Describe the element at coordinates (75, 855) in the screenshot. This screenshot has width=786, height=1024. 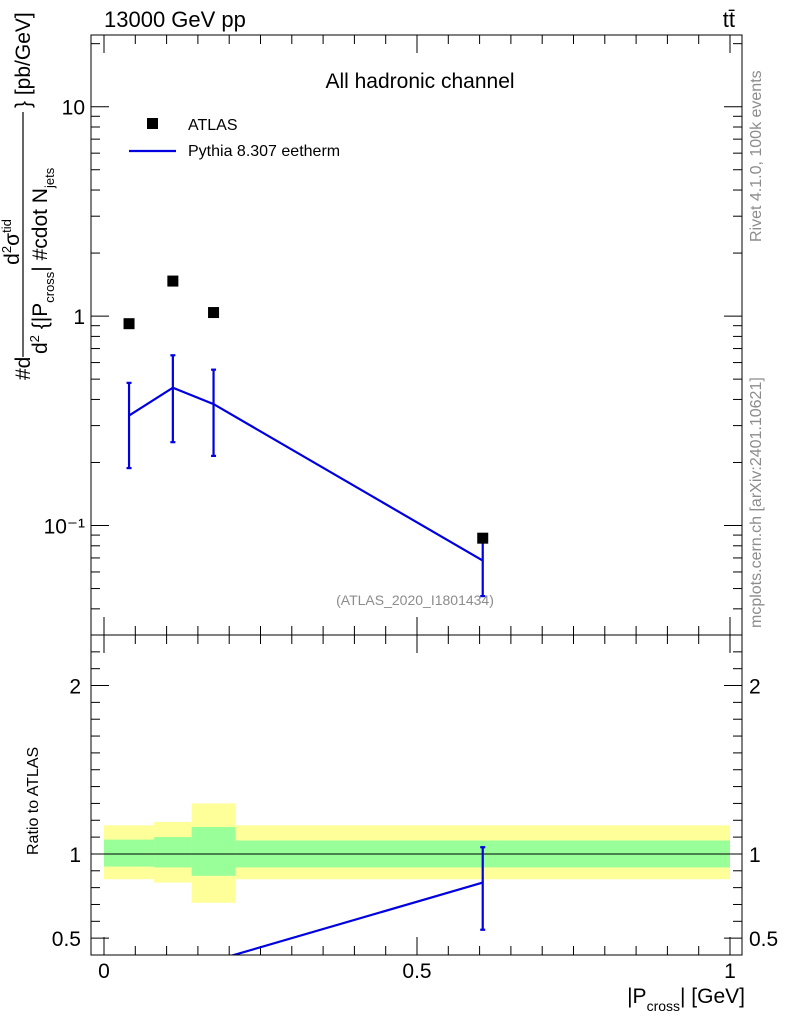
I see `ratio-y-tick-label-left: 1` at that location.